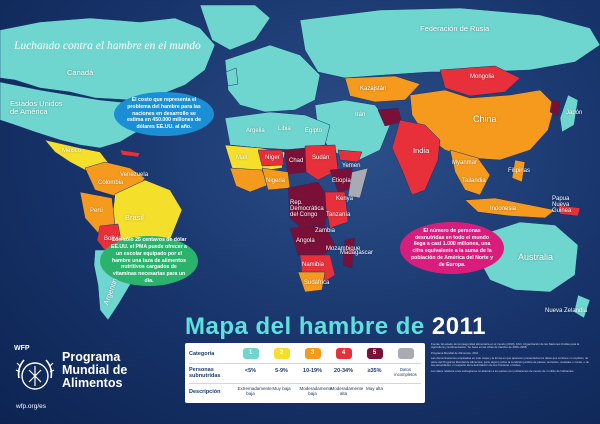  I want to click on country-japan, so click(569, 113).